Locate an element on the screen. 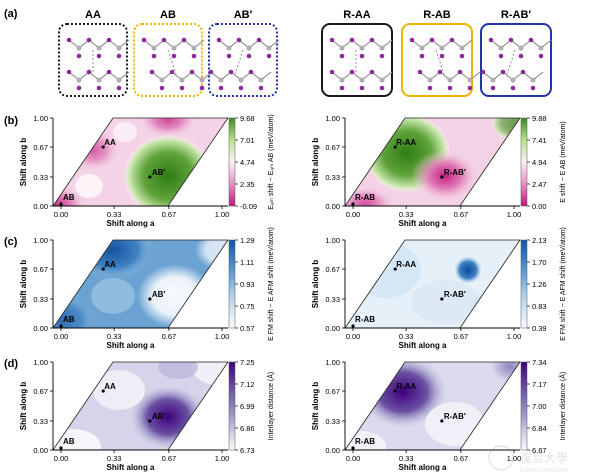  colorbar-tick-label: 6.67 is located at coordinates (539, 450).